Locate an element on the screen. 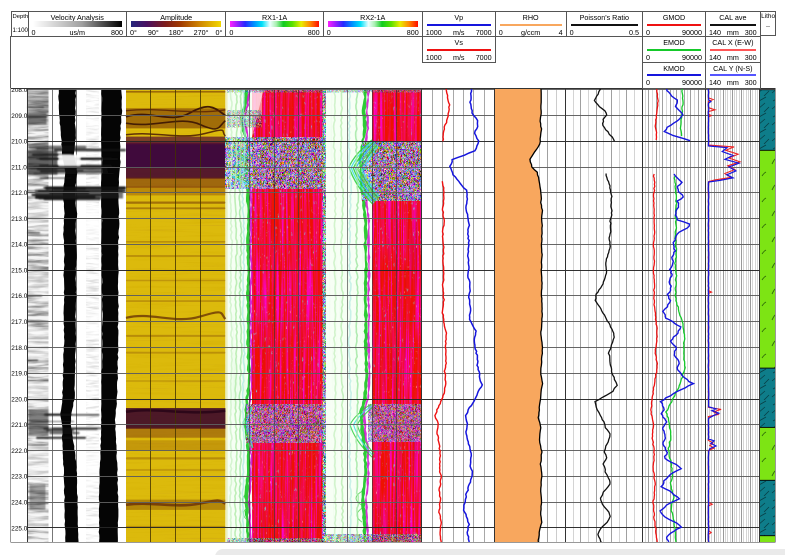 The image size is (785, 555). svg-text: 218.0 is located at coordinates (19, 348).